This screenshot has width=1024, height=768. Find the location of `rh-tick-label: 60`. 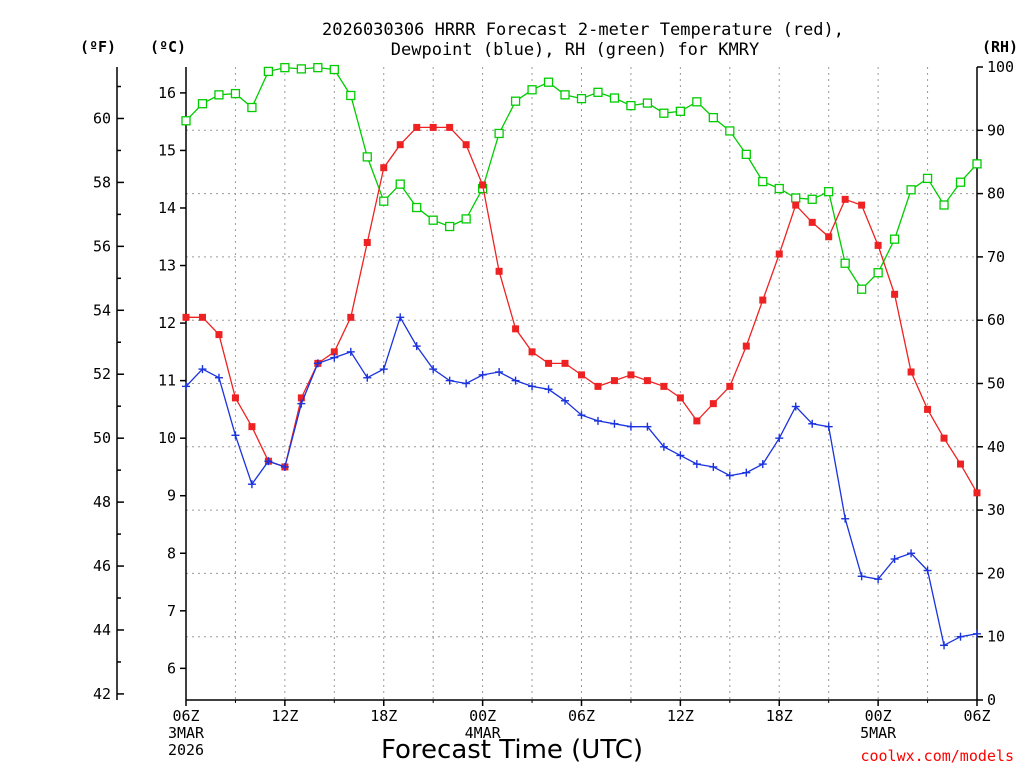

rh-tick-label: 60 is located at coordinates (996, 320).